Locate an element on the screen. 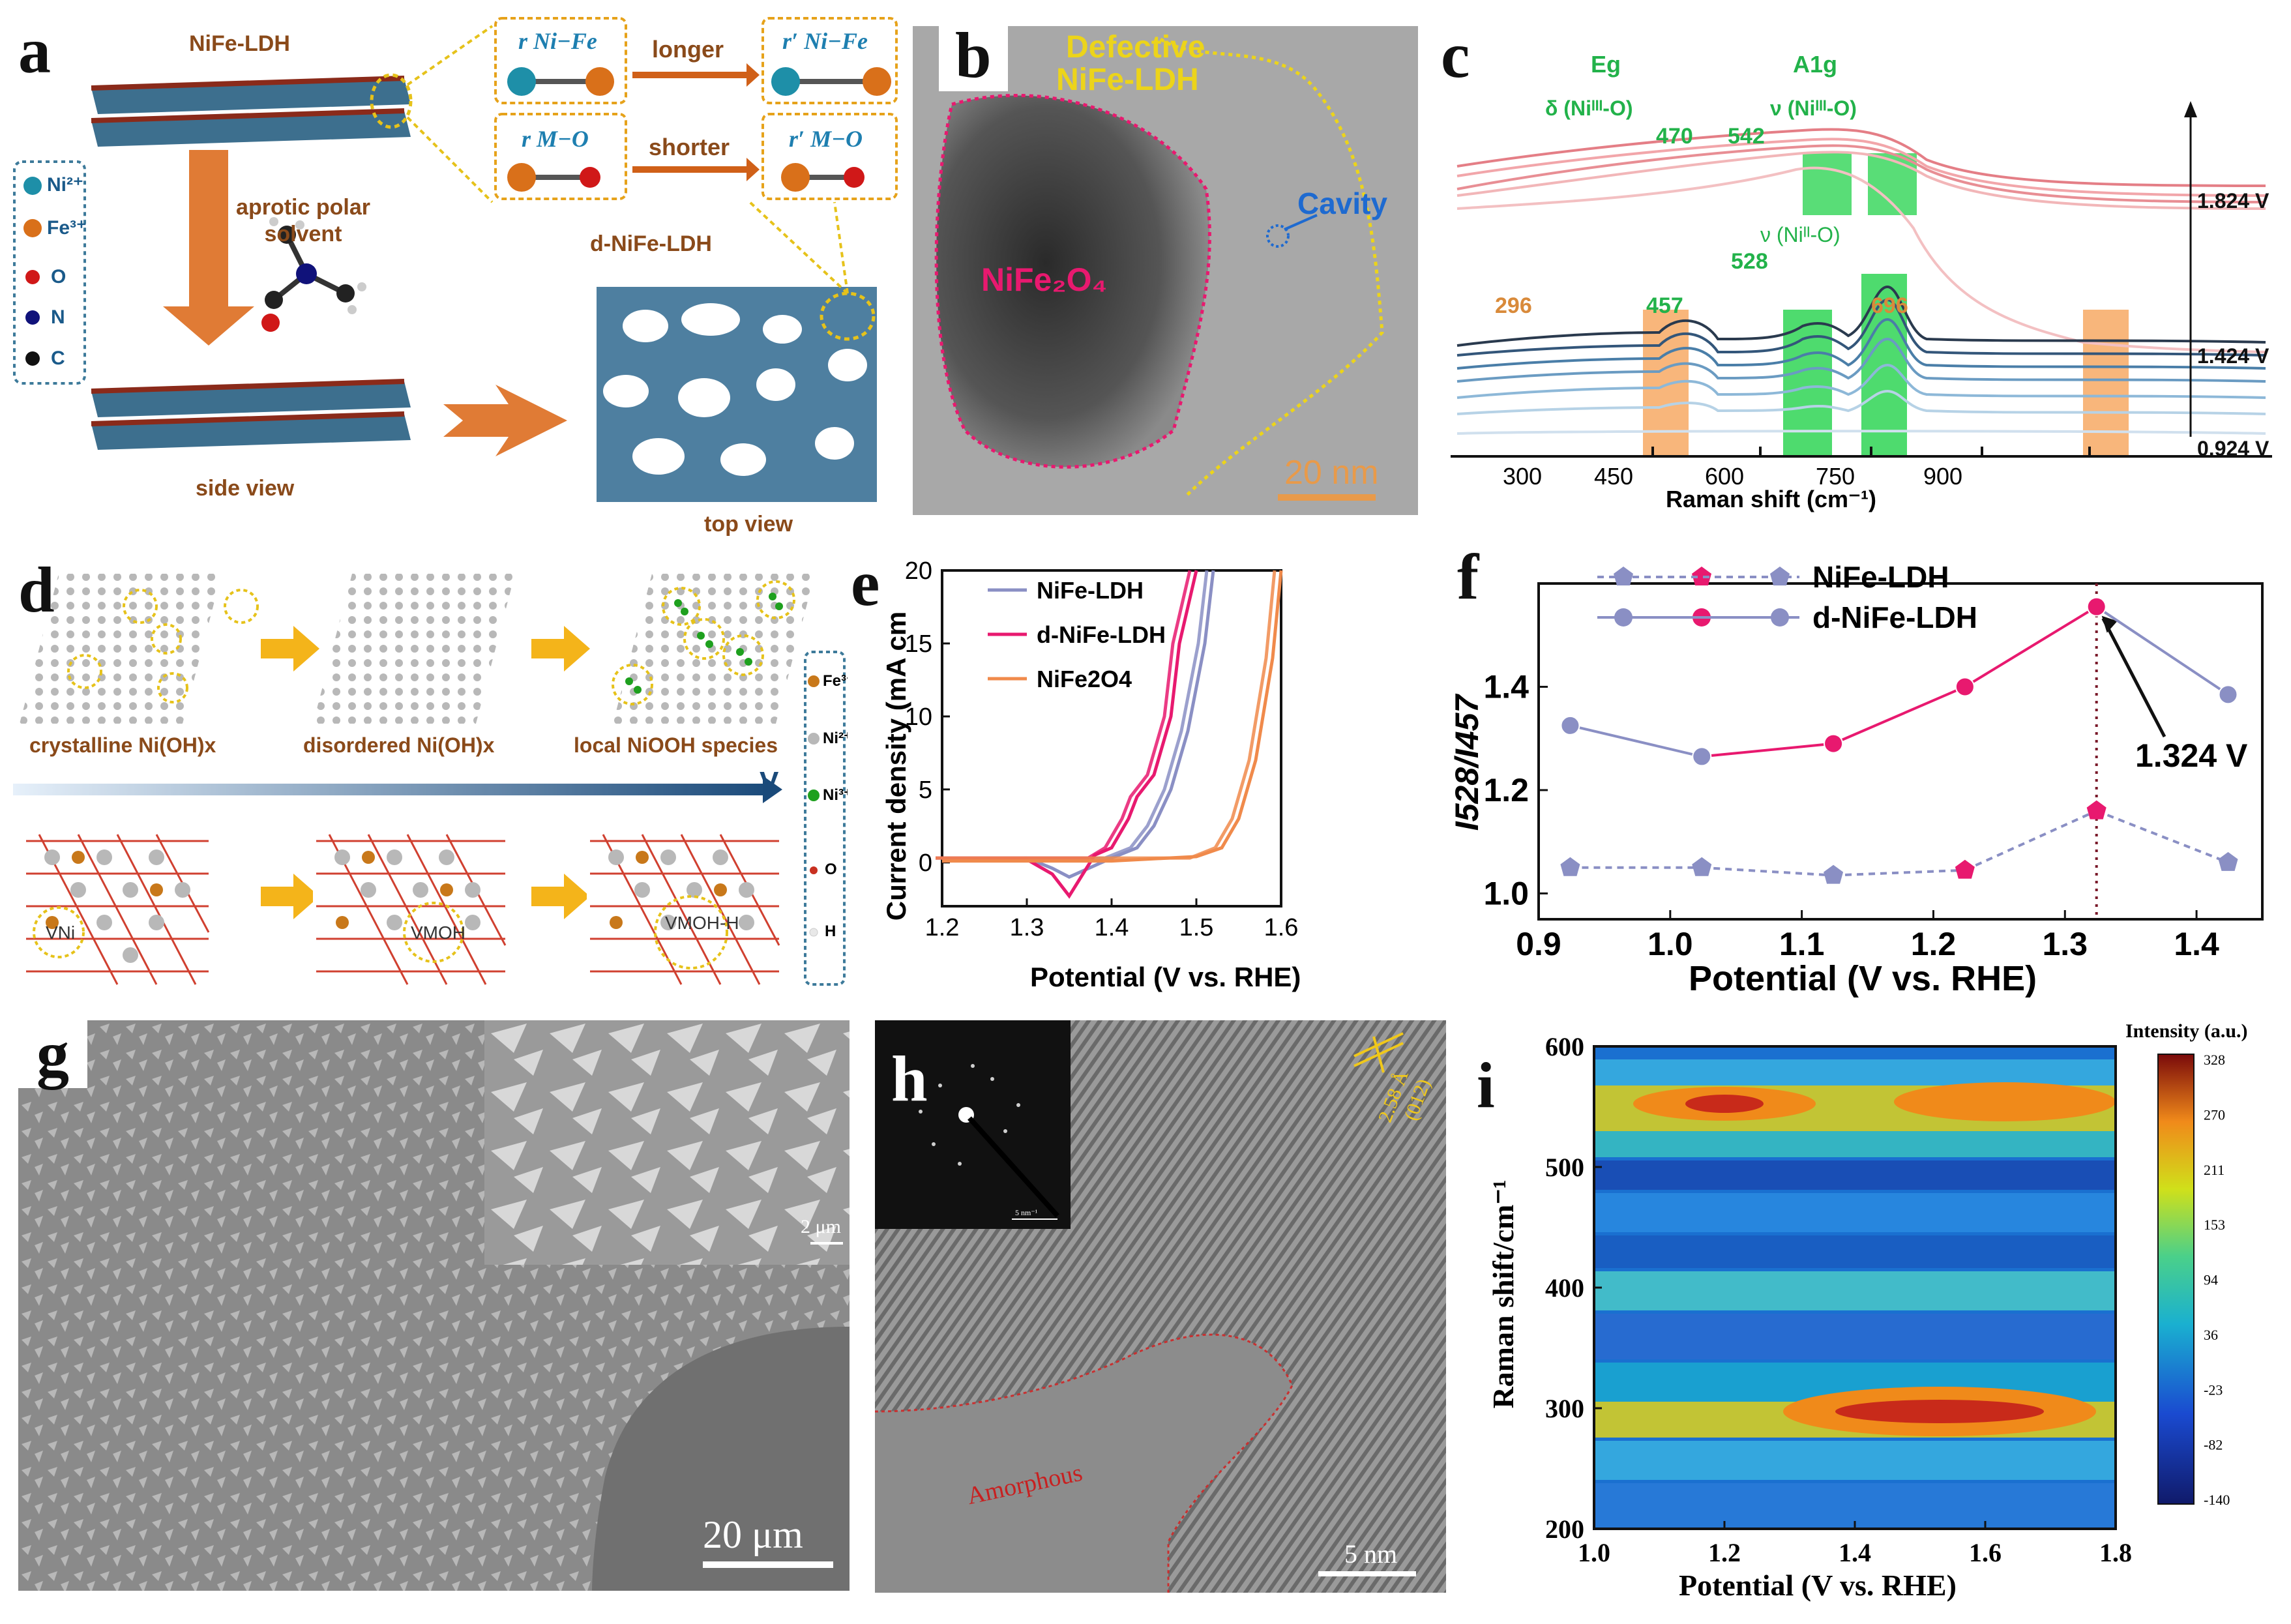  spinel-label: NiFe₂O₄ is located at coordinates (1044, 279).